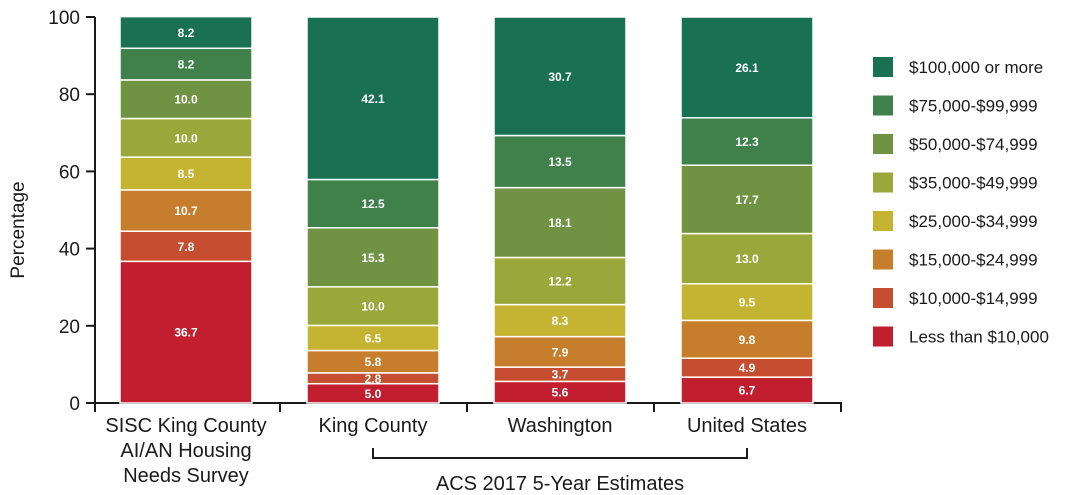  Describe the element at coordinates (18, 229) in the screenshot. I see `y-axis-title: Percentage` at that location.